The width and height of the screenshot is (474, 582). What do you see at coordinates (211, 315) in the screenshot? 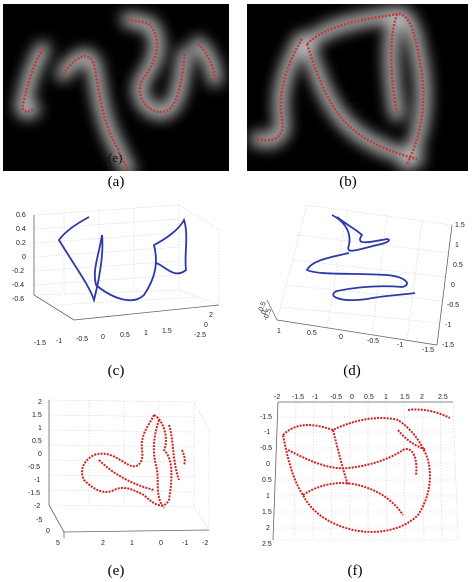
I see `c-y-tick: 2` at bounding box center [211, 315].